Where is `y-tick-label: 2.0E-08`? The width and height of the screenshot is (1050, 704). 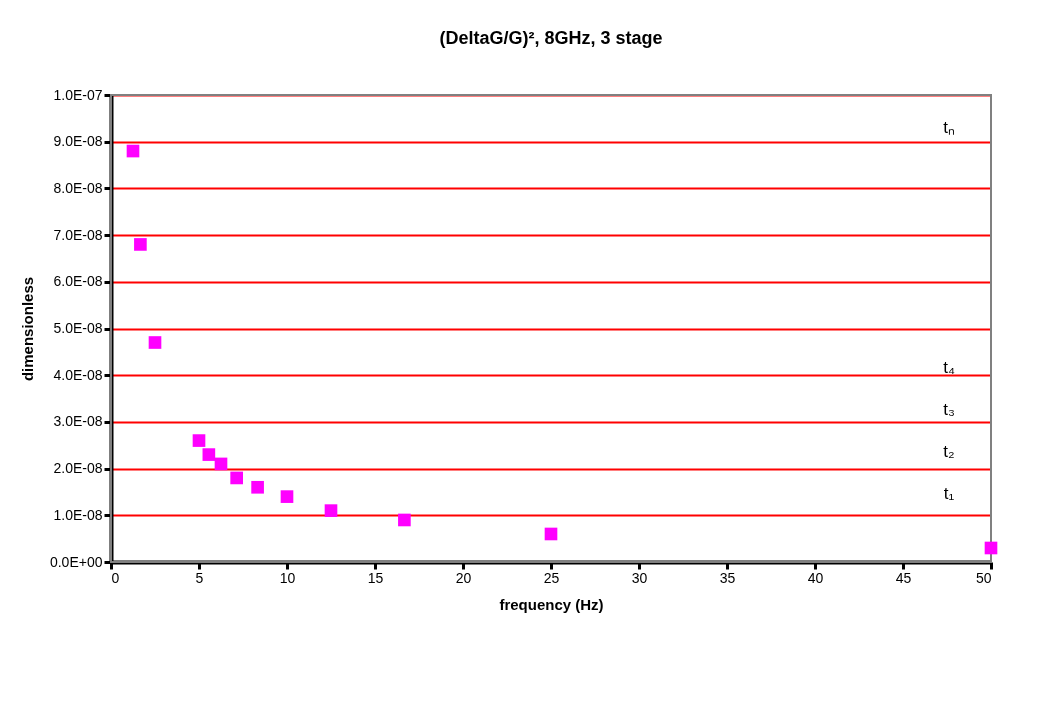
y-tick-label: 2.0E-08 is located at coordinates (78, 468).